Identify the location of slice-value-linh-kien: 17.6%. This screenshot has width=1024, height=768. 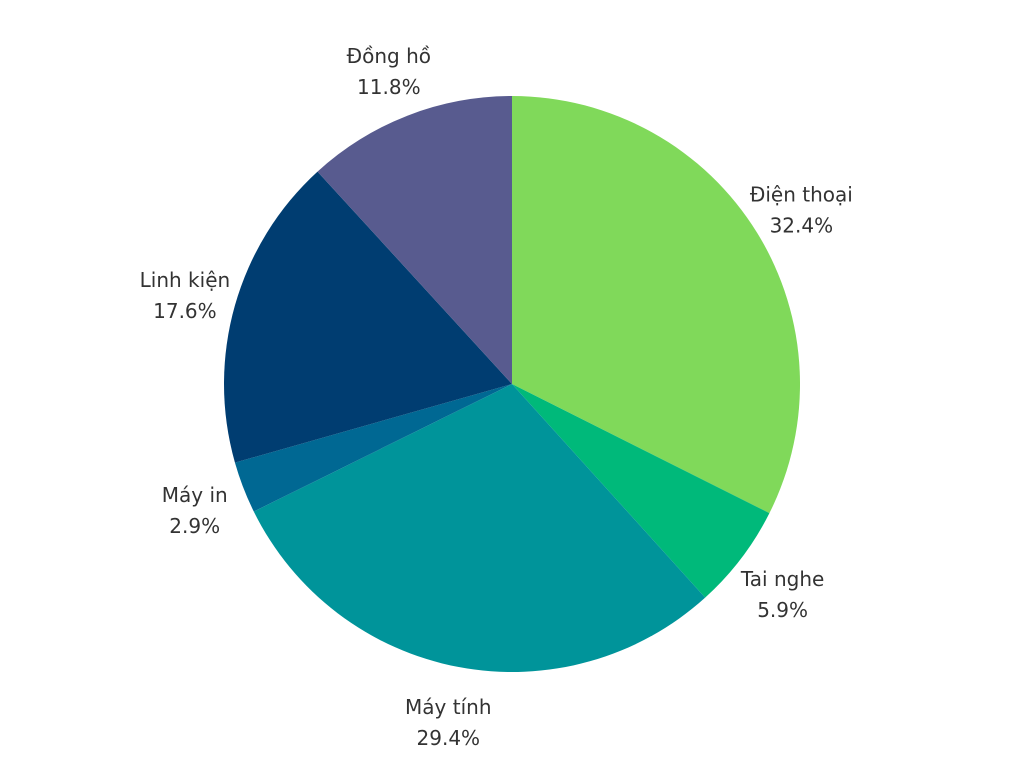
(185, 311).